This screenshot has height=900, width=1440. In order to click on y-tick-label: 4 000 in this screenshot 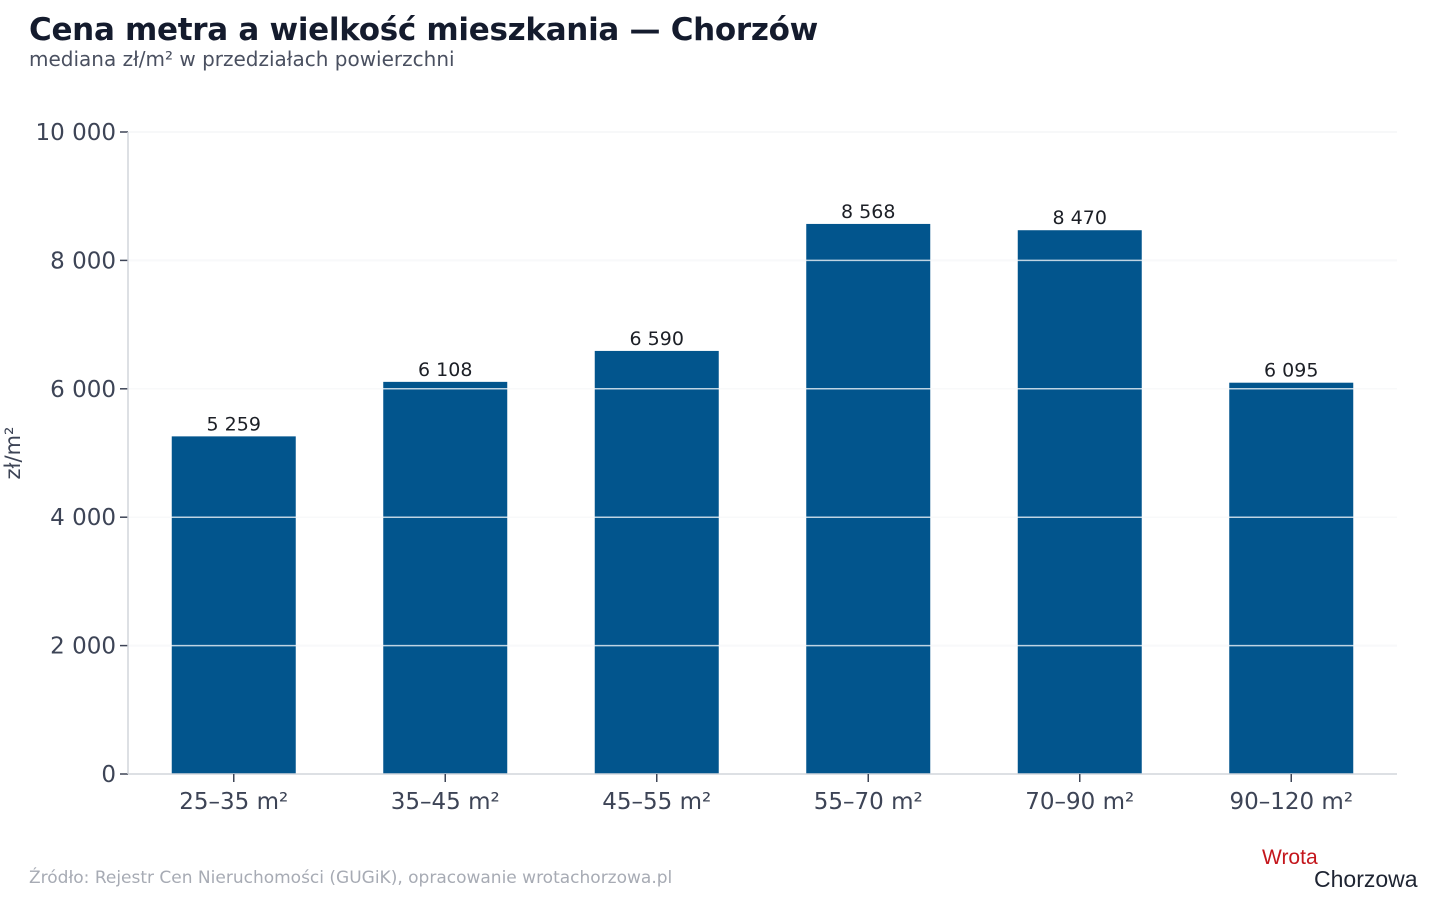, I will do `click(83, 518)`.